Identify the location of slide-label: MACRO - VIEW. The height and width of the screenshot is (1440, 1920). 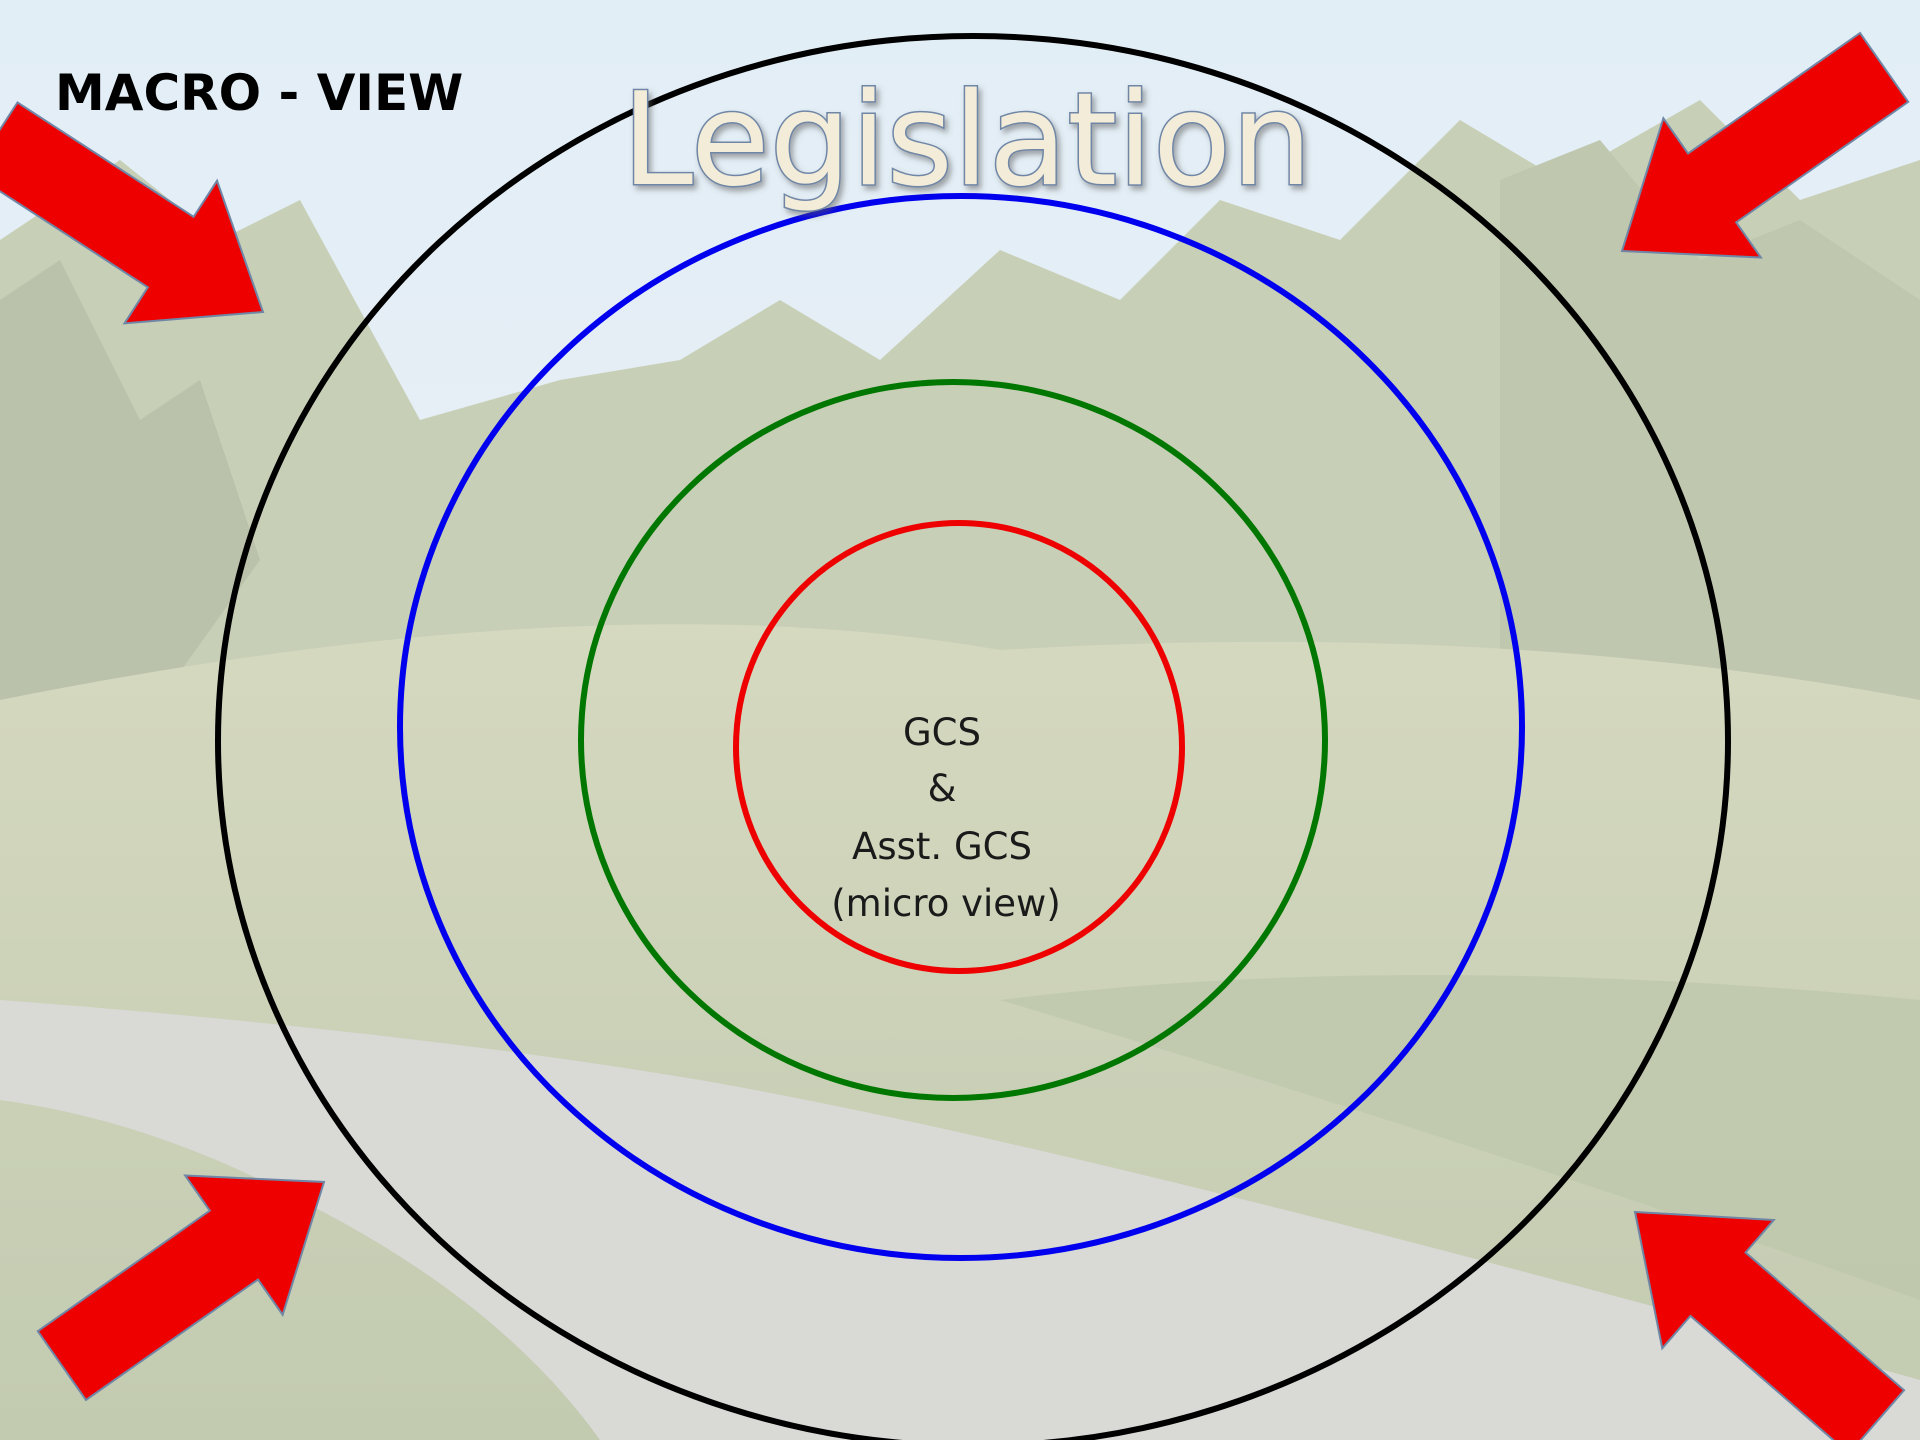
(259, 93).